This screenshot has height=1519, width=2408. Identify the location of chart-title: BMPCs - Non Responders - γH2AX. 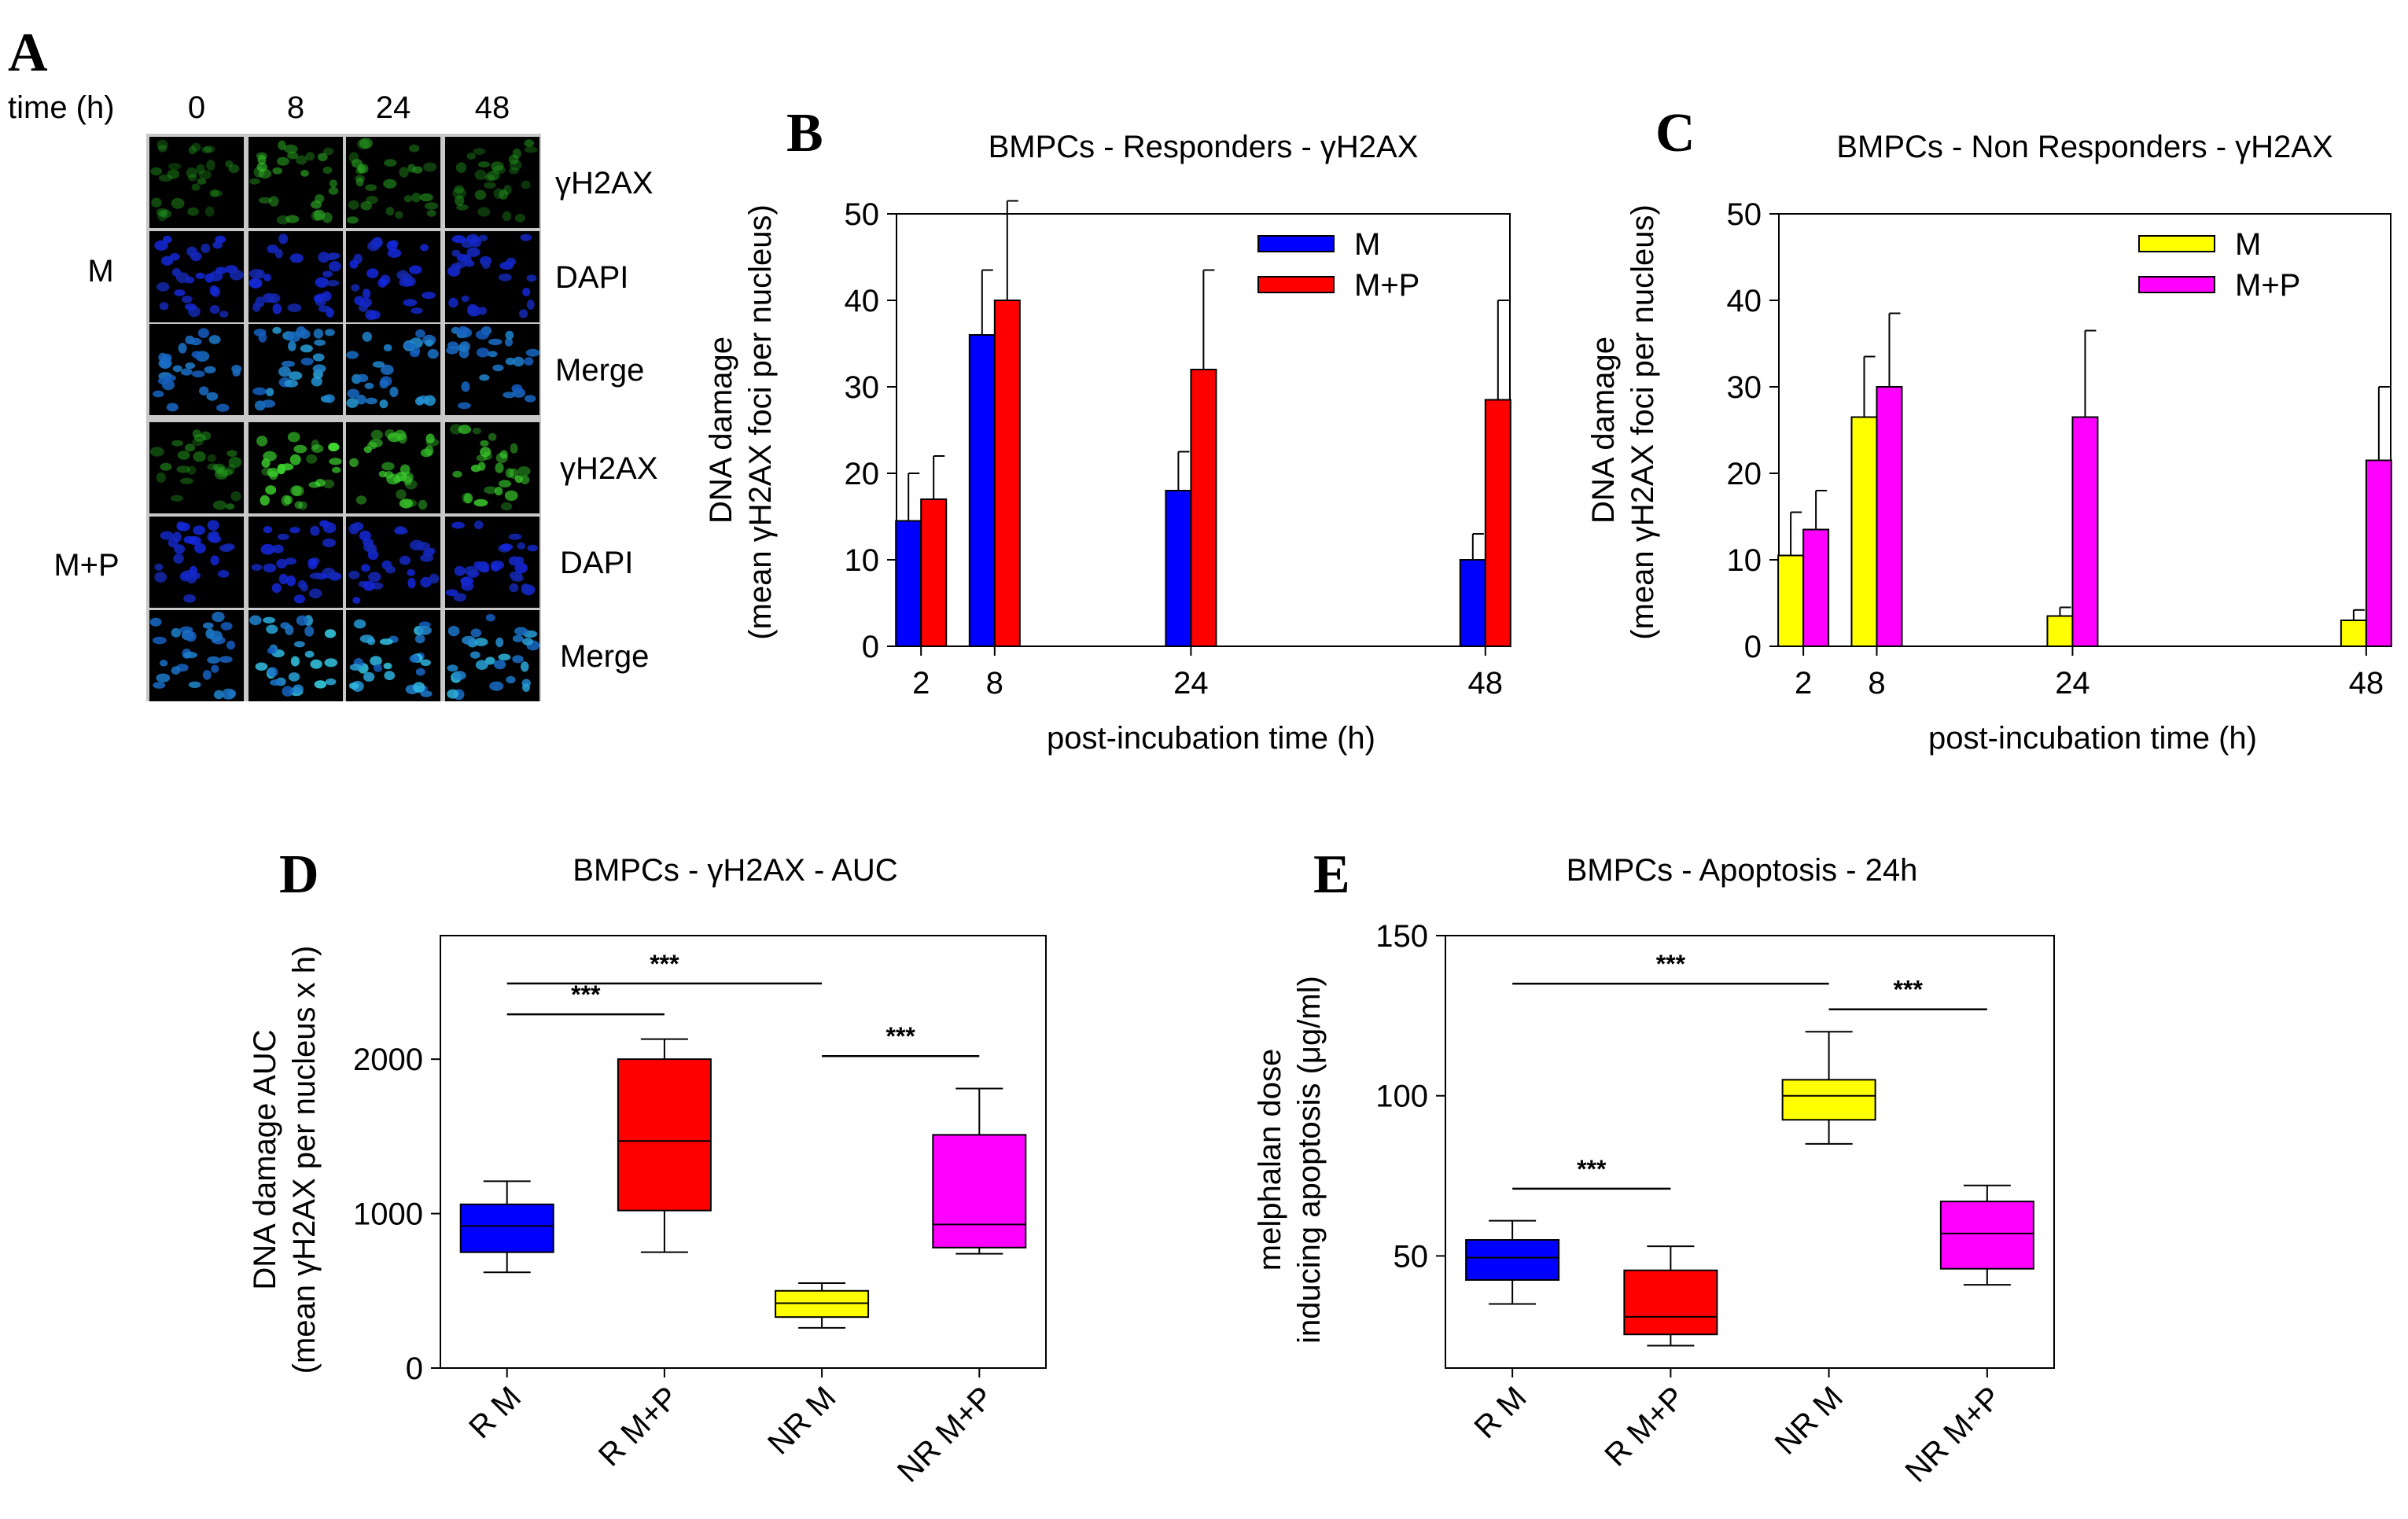
(2084, 147).